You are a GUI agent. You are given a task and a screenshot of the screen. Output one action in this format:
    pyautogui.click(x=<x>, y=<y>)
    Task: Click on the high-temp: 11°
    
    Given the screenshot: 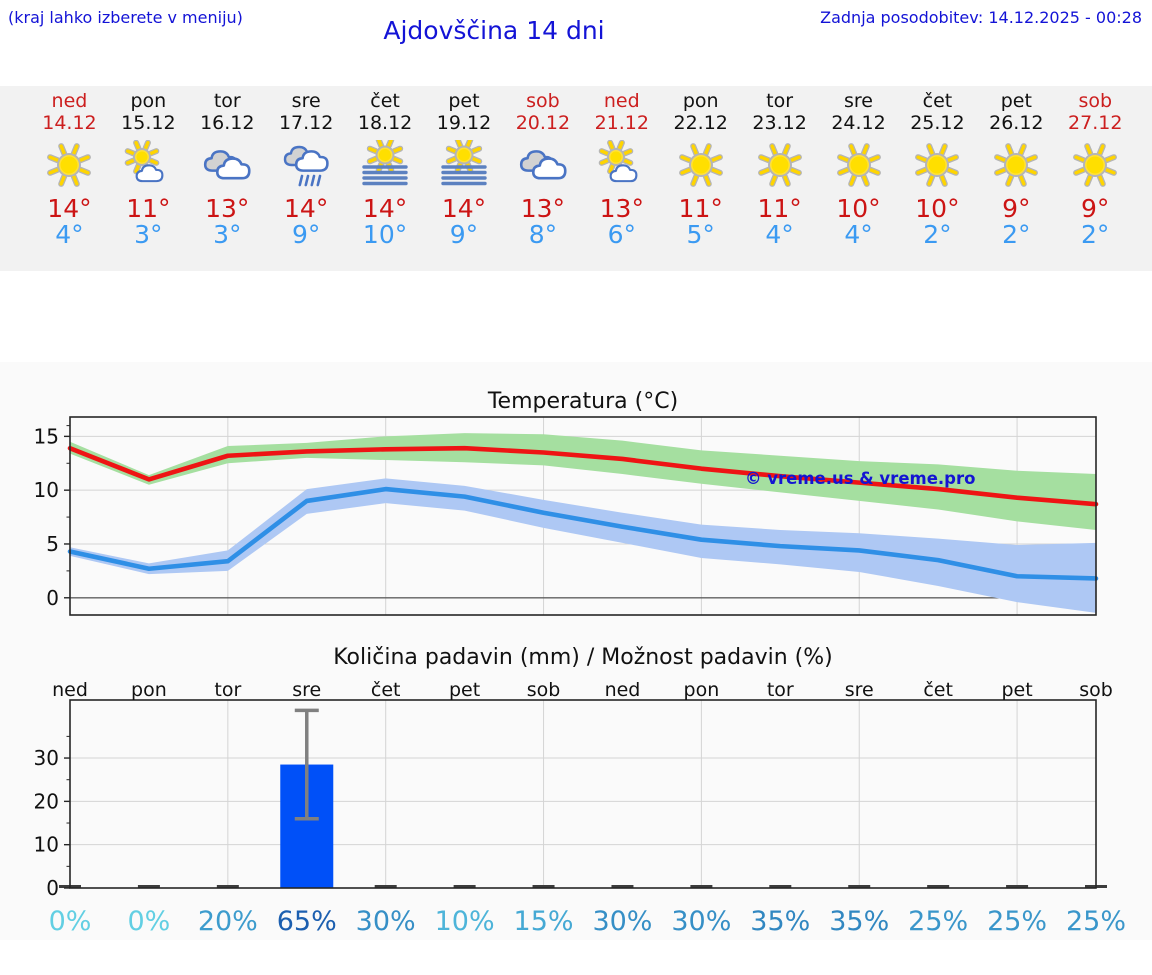 What is the action you would take?
    pyautogui.click(x=779, y=208)
    